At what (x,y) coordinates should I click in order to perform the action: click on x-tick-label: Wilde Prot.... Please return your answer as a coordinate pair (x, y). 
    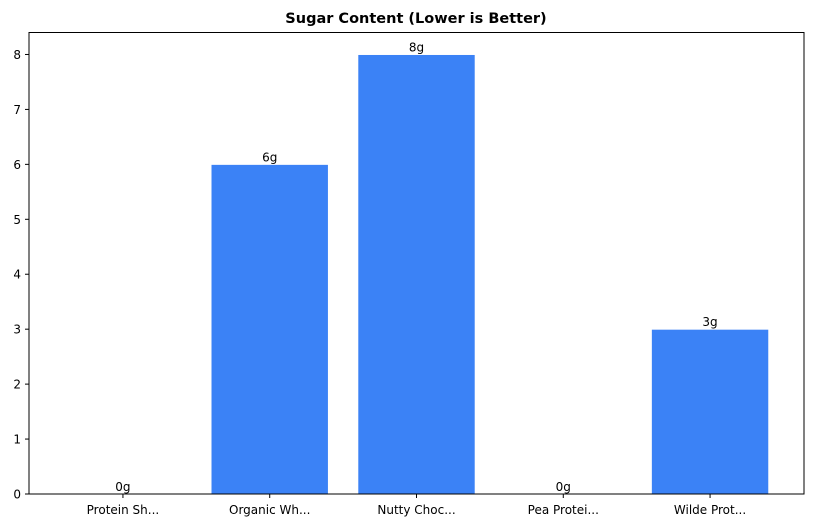
    Looking at the image, I should click on (710, 510).